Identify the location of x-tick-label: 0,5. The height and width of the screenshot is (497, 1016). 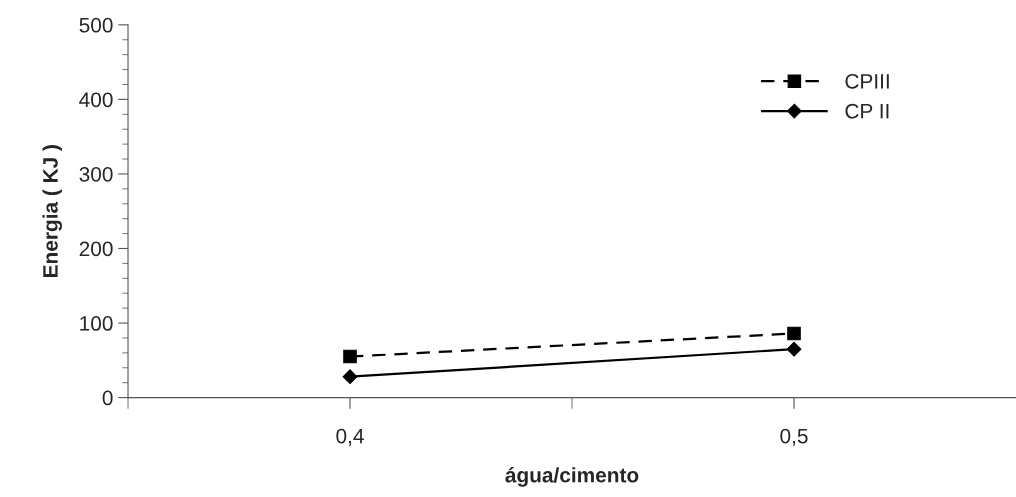
(794, 437).